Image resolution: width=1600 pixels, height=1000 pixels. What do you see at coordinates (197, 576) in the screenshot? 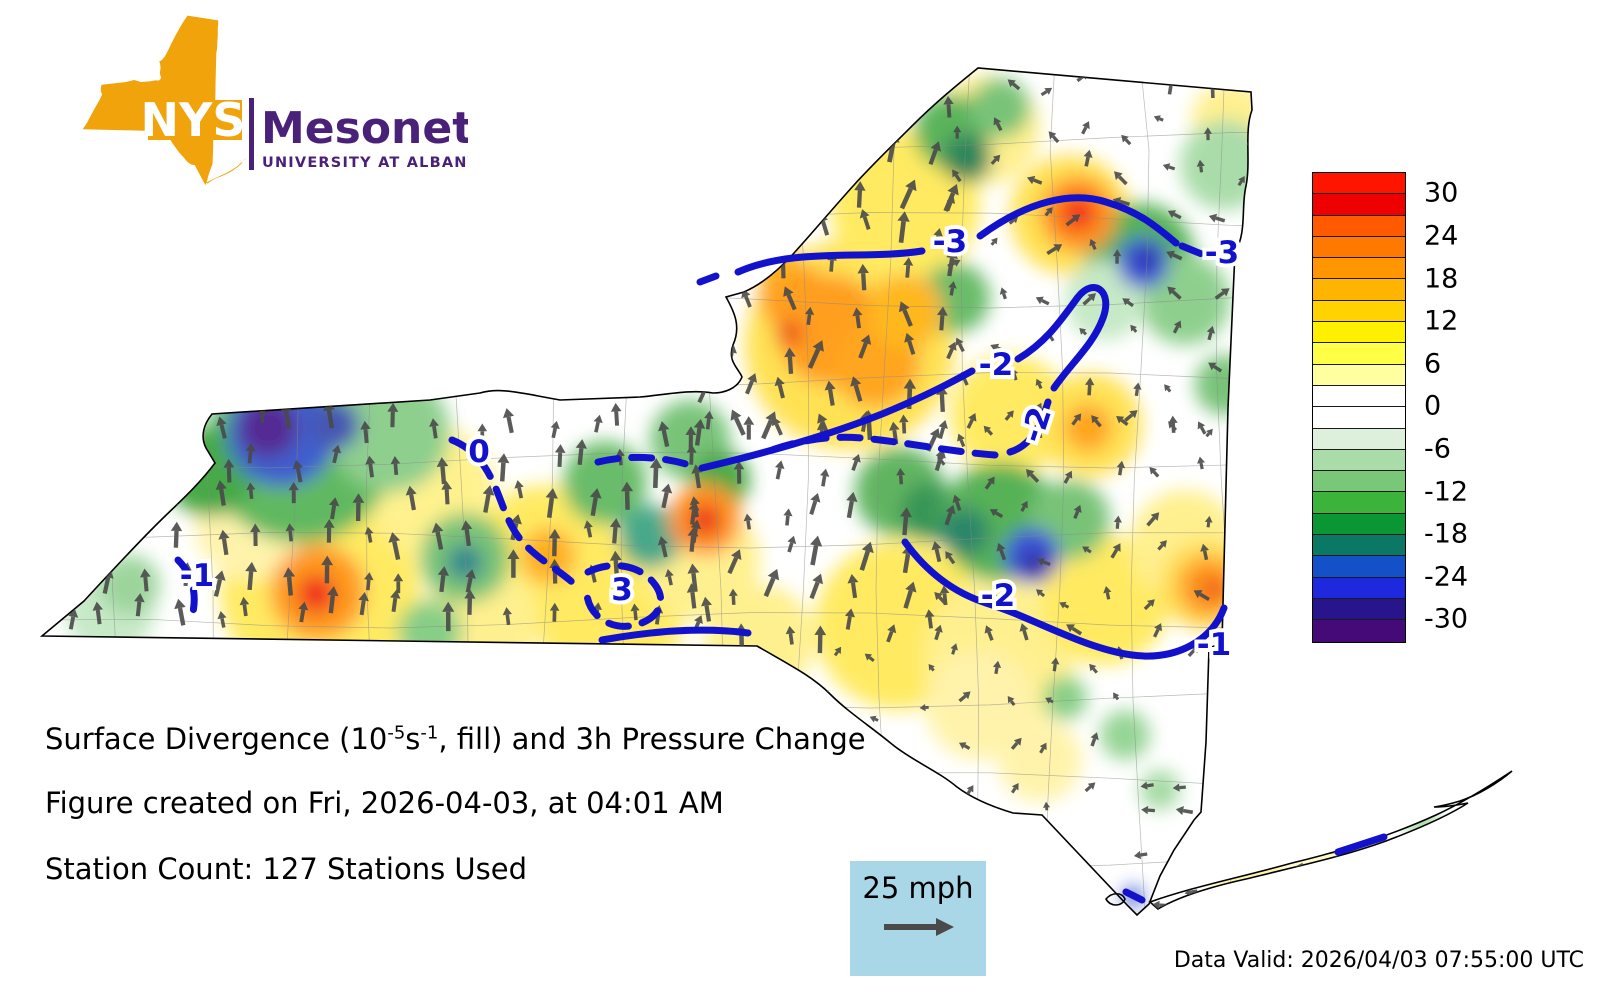
I see `pressure-contour-label: -1` at bounding box center [197, 576].